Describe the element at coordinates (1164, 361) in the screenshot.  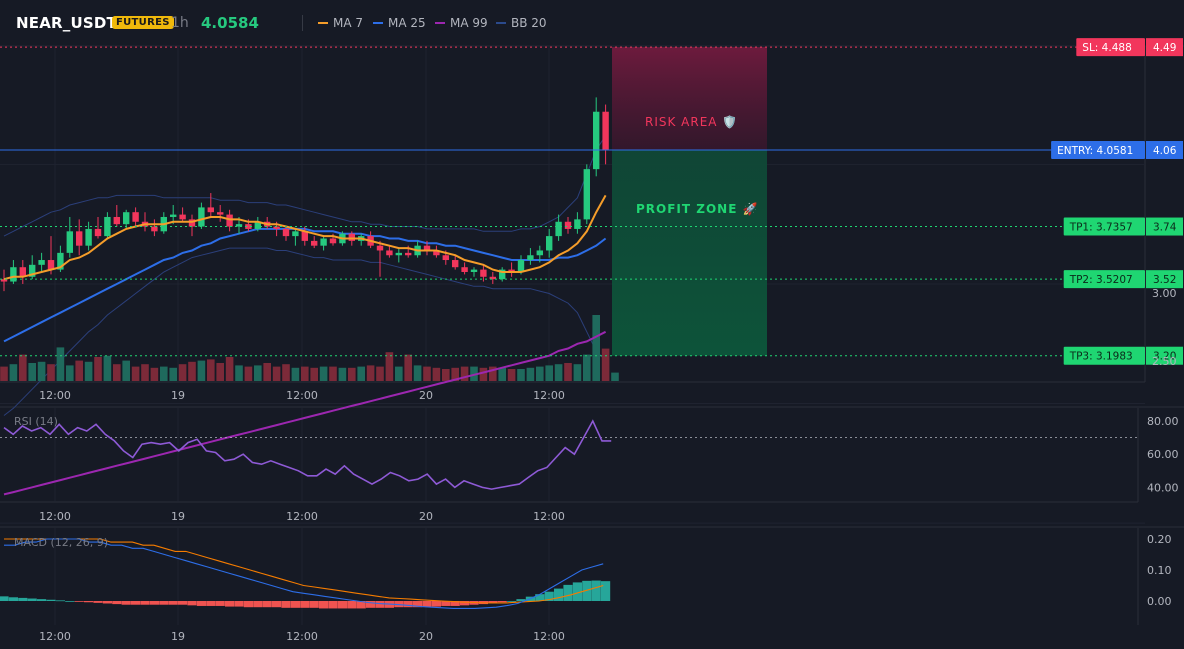
I see `price-tick-2.5: 2.50` at that location.